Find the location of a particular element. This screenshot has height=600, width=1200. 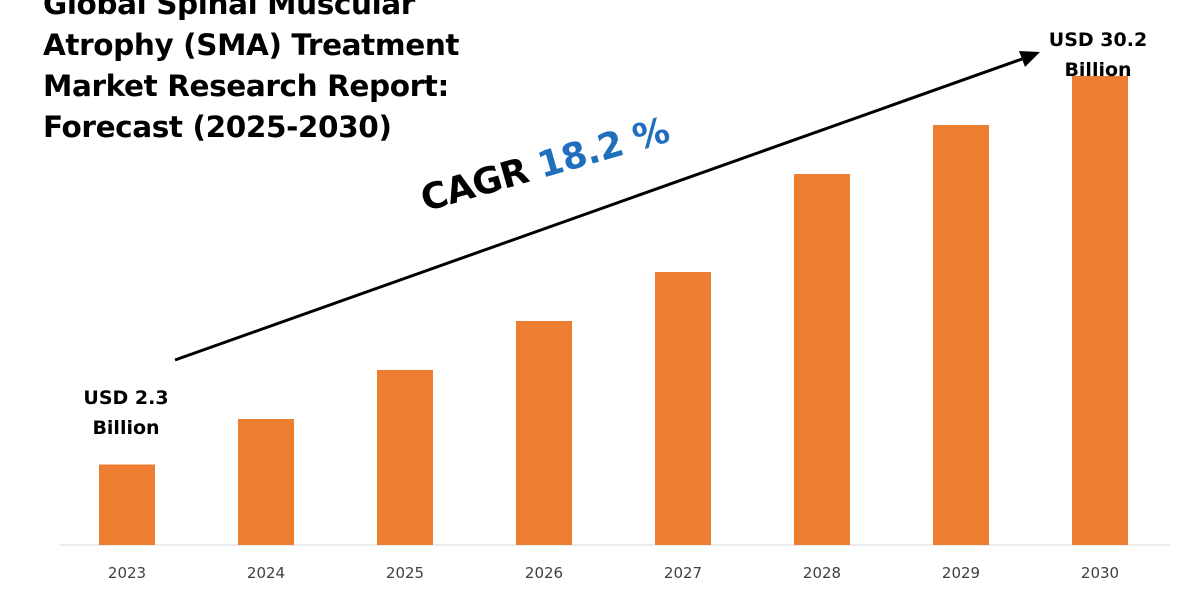

x-tick-label-2023: 2023 is located at coordinates (127, 573).